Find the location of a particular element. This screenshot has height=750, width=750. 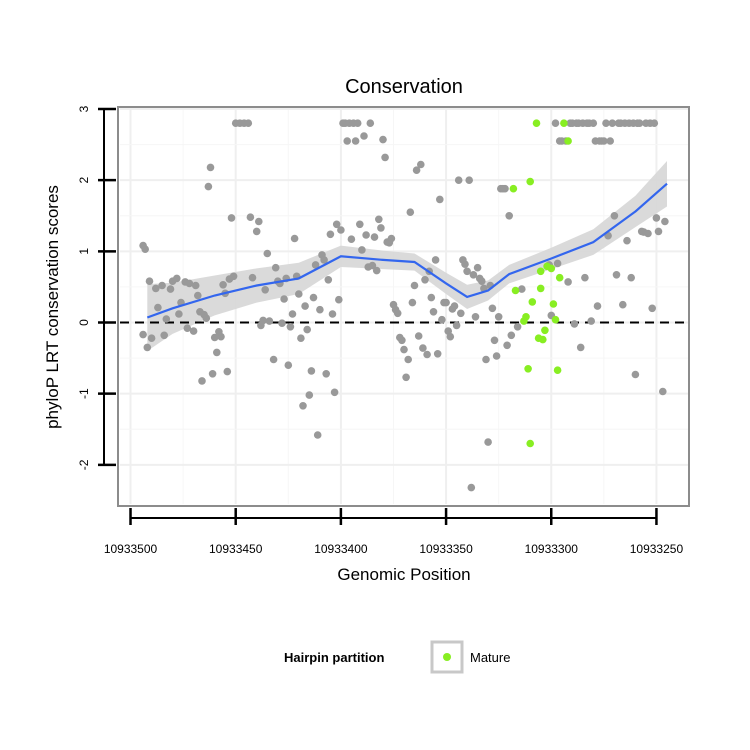

smooth-line is located at coordinates (407, 250).